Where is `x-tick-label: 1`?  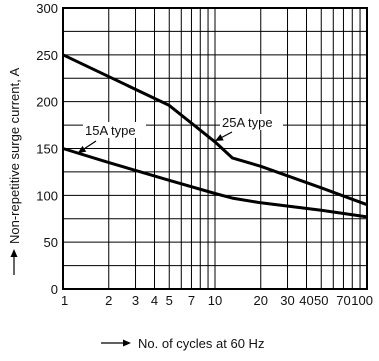 x-tick-label: 1 is located at coordinates (64, 300).